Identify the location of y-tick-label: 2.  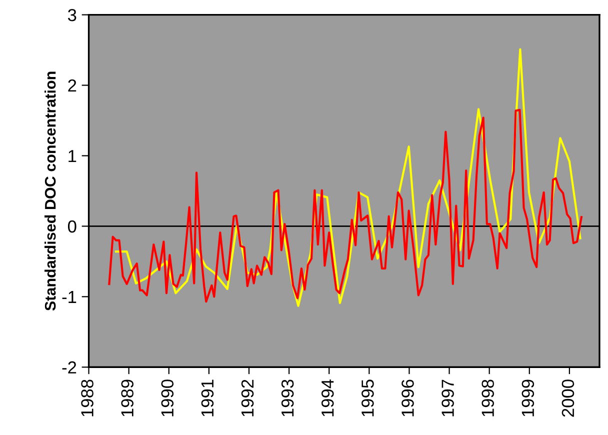
(72, 85).